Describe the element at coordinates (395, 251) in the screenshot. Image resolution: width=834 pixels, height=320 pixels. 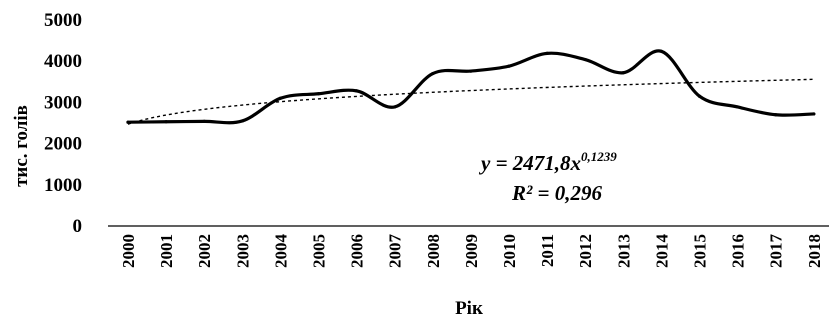
I see `x-tick-label: 2007` at that location.